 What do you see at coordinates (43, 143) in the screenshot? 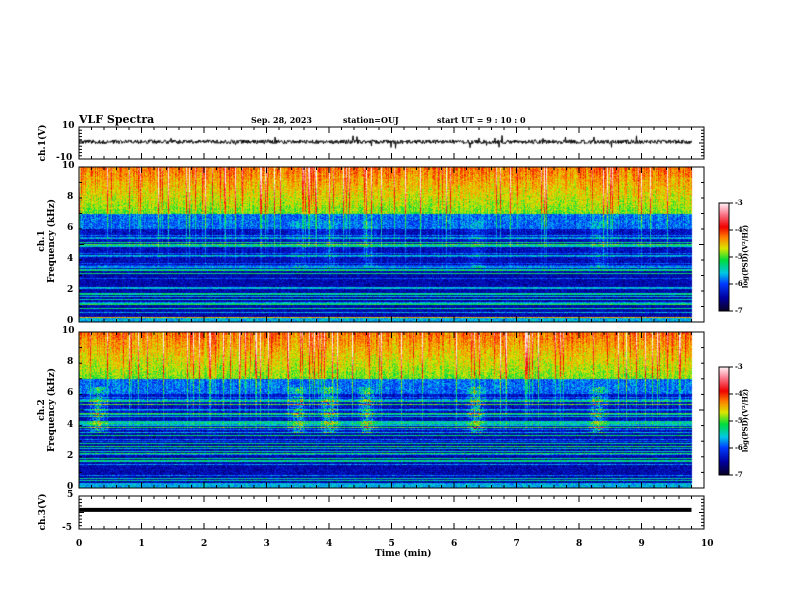
I see `ch1-waveform-ylabel: ch.1(V)` at bounding box center [43, 143].